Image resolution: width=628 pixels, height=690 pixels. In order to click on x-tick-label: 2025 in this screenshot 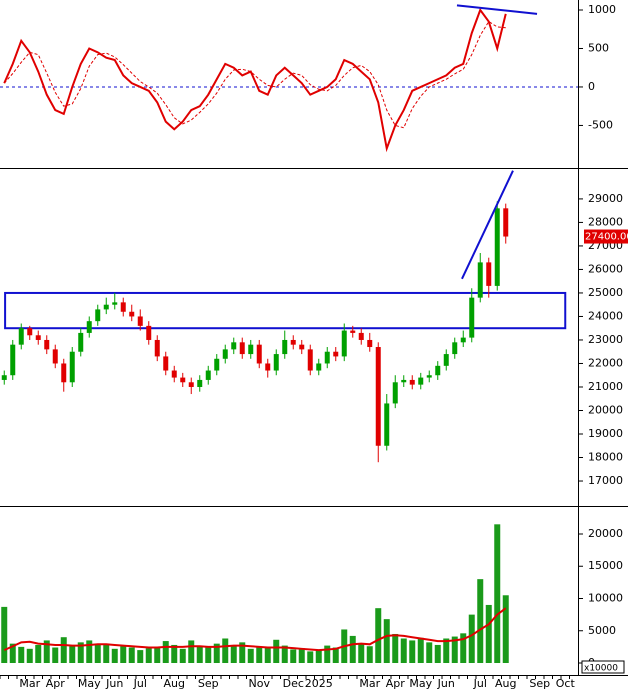, I will do `click(319, 683)`.